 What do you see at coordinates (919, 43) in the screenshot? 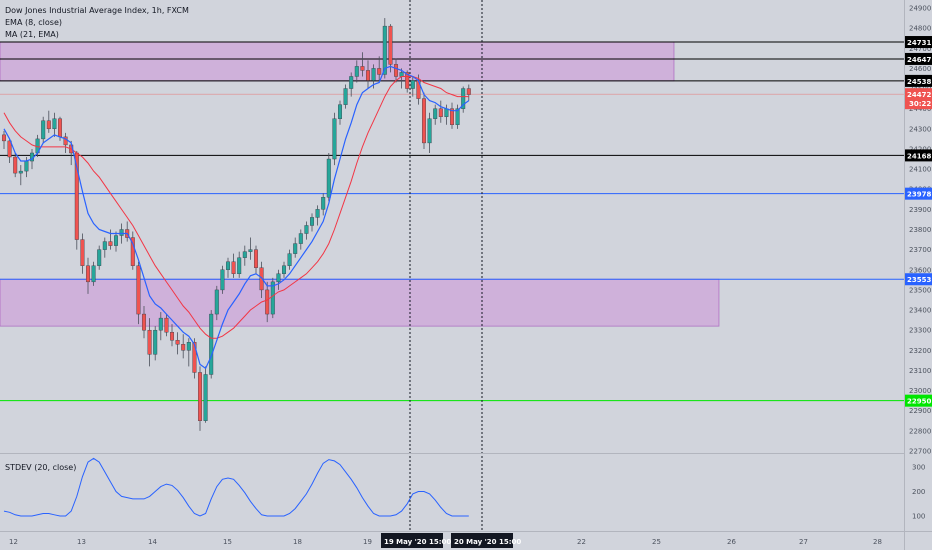
I see `level-price-tag-label: 24731` at bounding box center [919, 43].